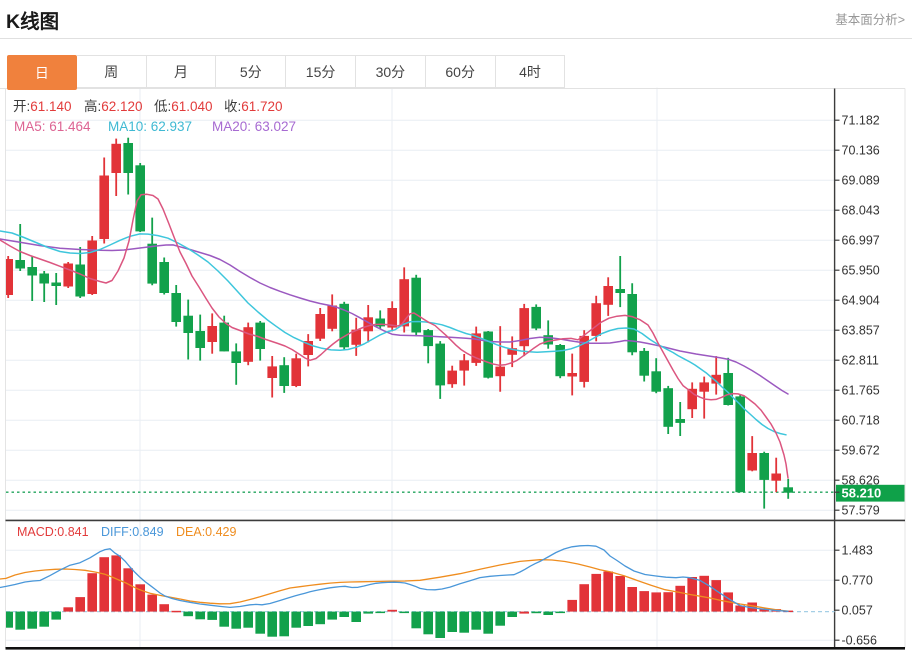  I want to click on svg-text: 59.672, so click(861, 451).